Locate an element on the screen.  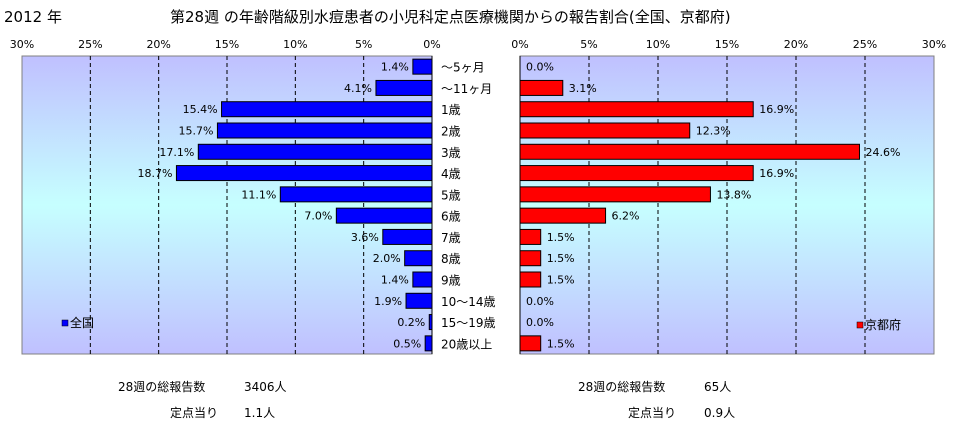
national-data-label: 3.6% is located at coordinates (365, 237).